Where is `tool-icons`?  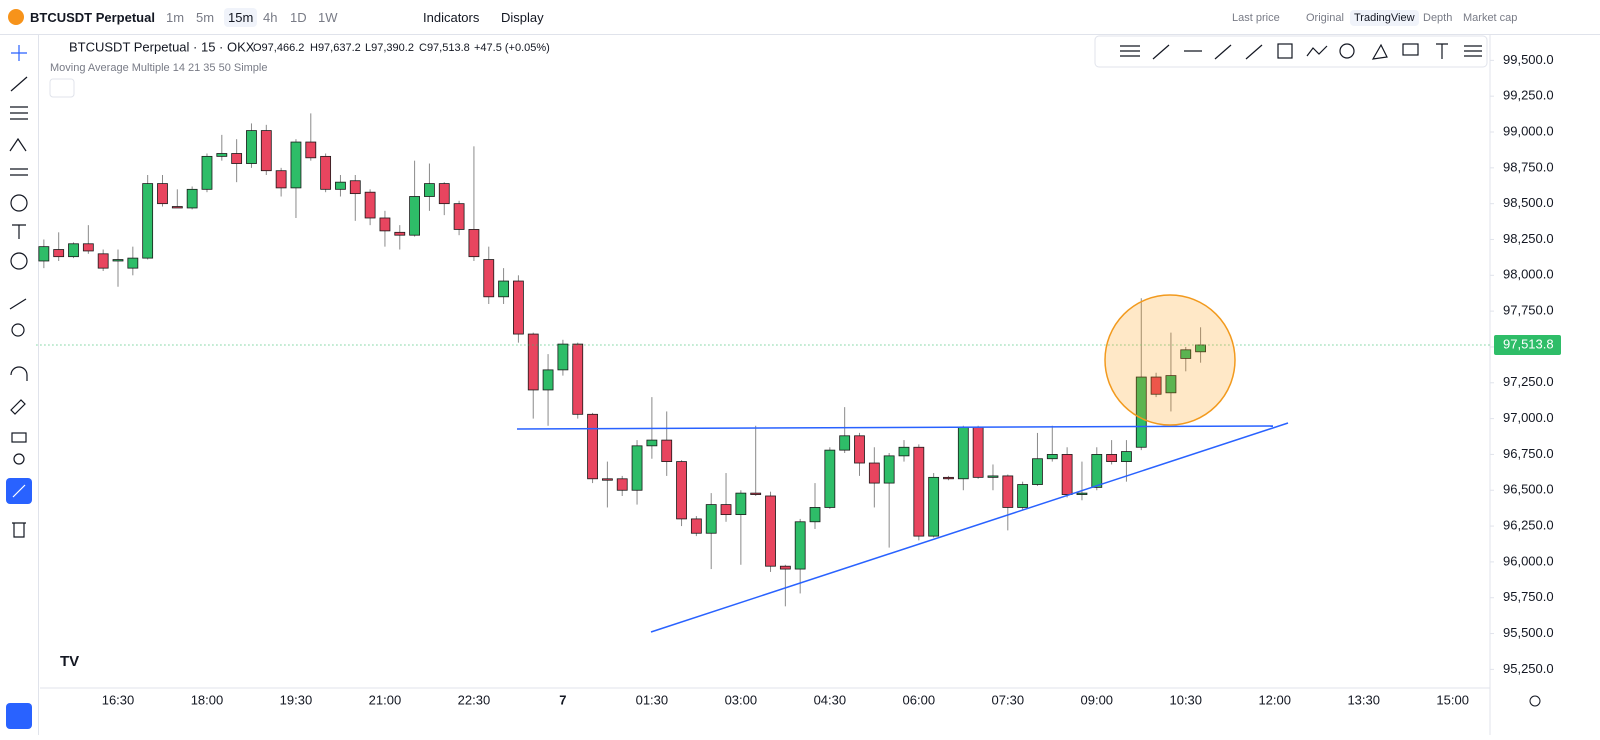
tool-icons is located at coordinates (19, 385).